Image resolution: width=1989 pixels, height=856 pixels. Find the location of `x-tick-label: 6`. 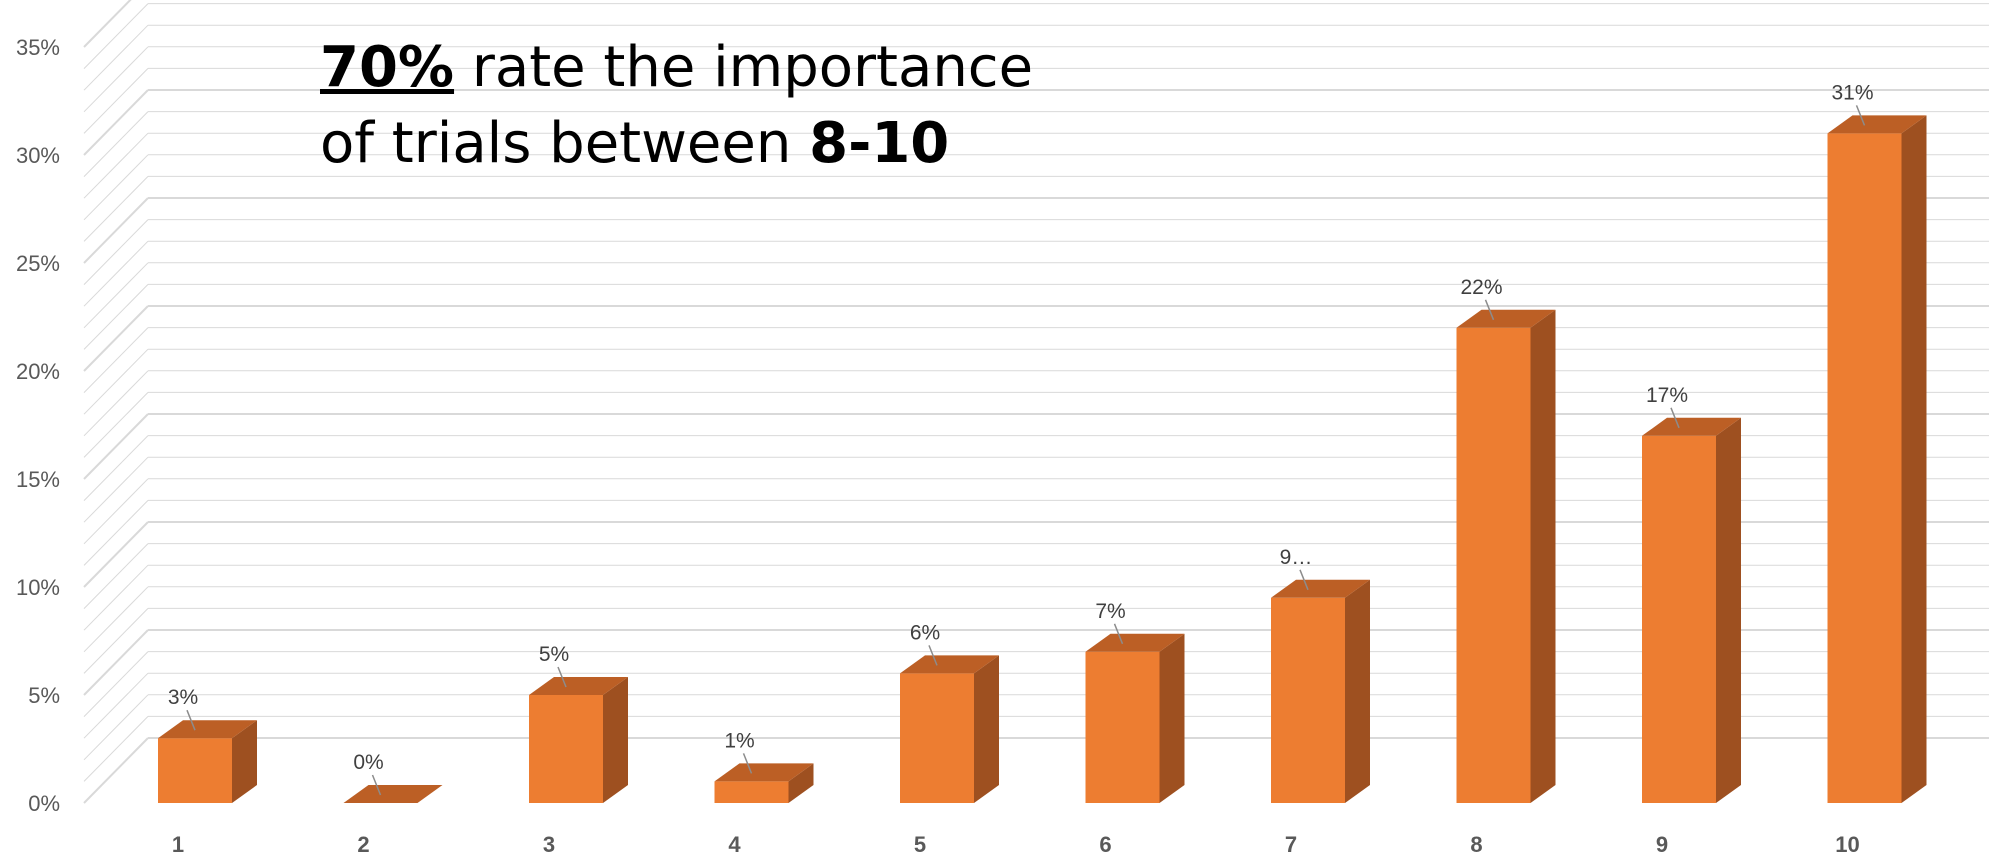

x-tick-label: 6 is located at coordinates (1105, 844).